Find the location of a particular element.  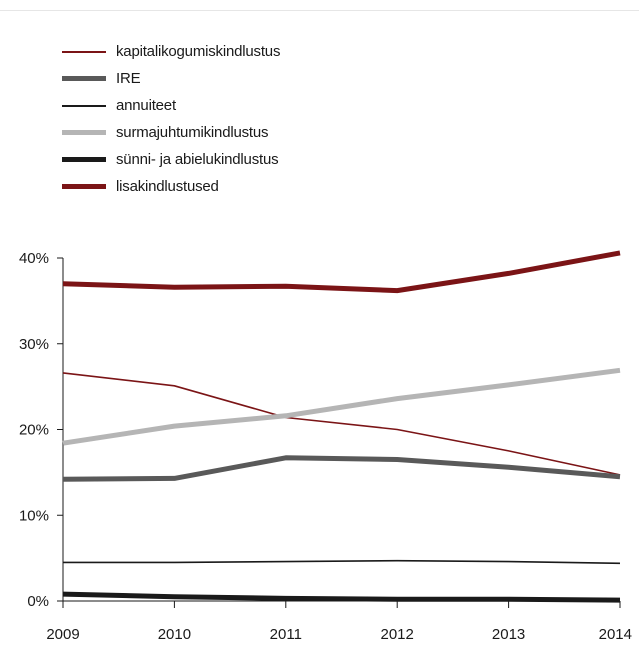

legend-label: sünni- ja abielukindlustus is located at coordinates (197, 159).